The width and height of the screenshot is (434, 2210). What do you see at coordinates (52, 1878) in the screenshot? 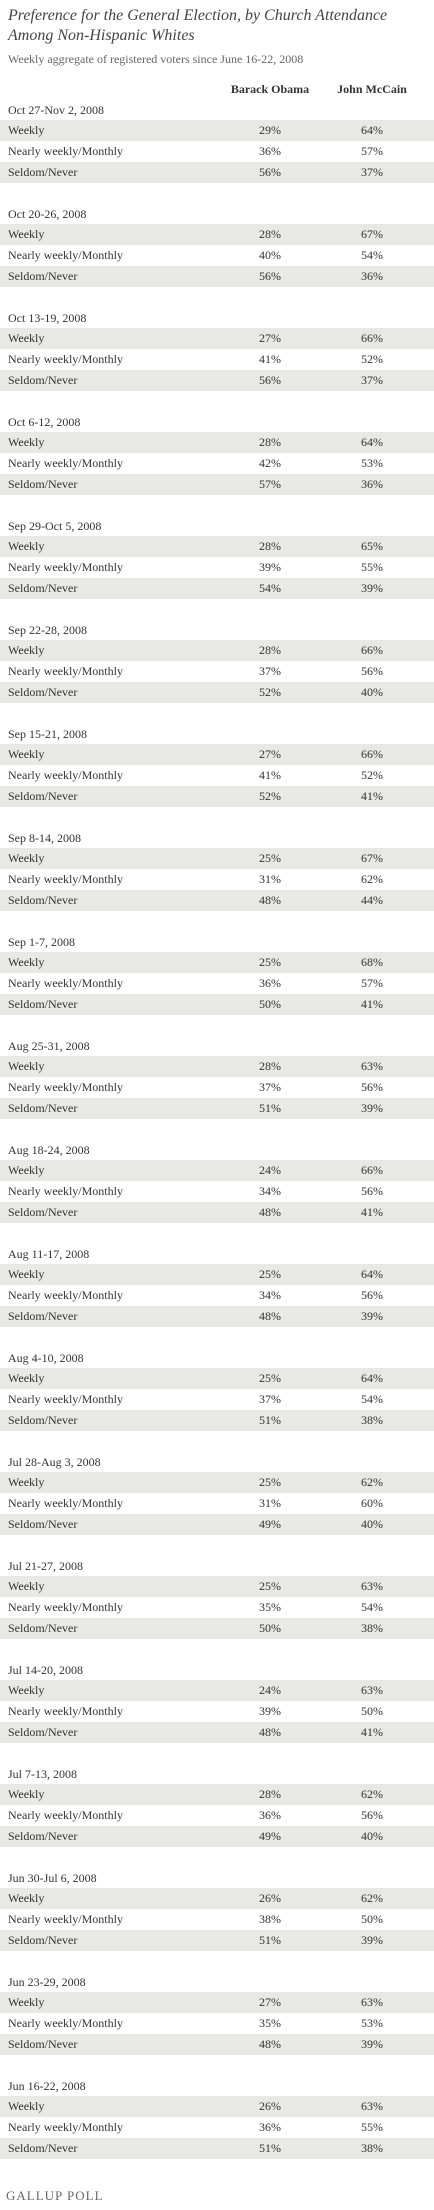
I see `period-label: Jun 30-Jul 6, 2008` at bounding box center [52, 1878].